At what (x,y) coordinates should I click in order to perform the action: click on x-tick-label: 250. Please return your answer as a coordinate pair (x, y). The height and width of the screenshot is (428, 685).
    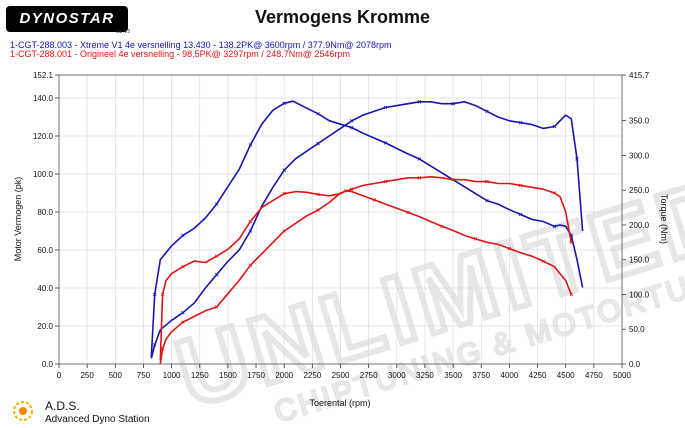
    Looking at the image, I should click on (87, 375).